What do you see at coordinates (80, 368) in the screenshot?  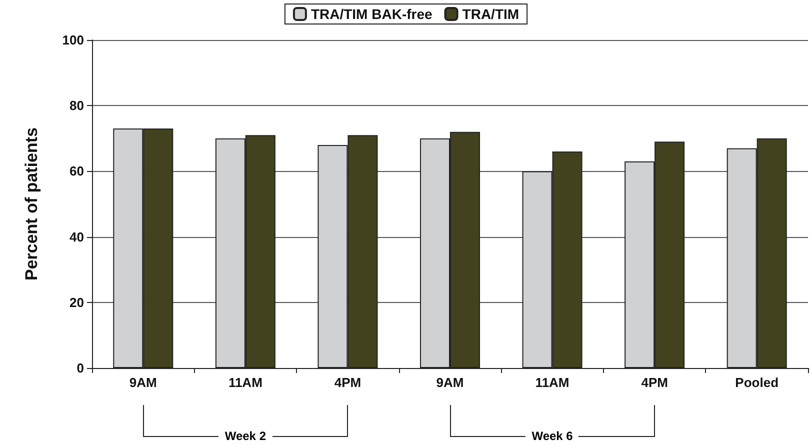 I see `y-tick-label: 0` at bounding box center [80, 368].